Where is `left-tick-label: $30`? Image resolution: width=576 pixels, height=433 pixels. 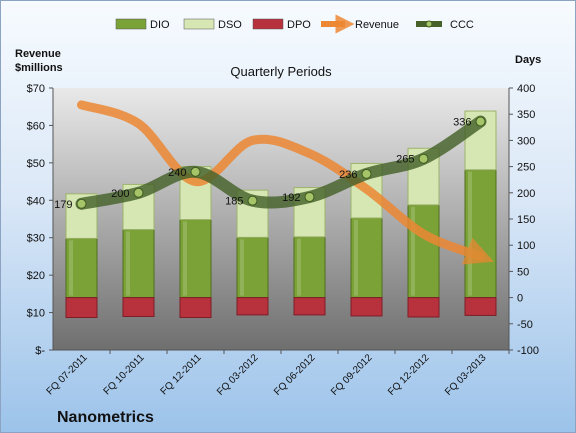 left-tick-label: $30 is located at coordinates (36, 239).